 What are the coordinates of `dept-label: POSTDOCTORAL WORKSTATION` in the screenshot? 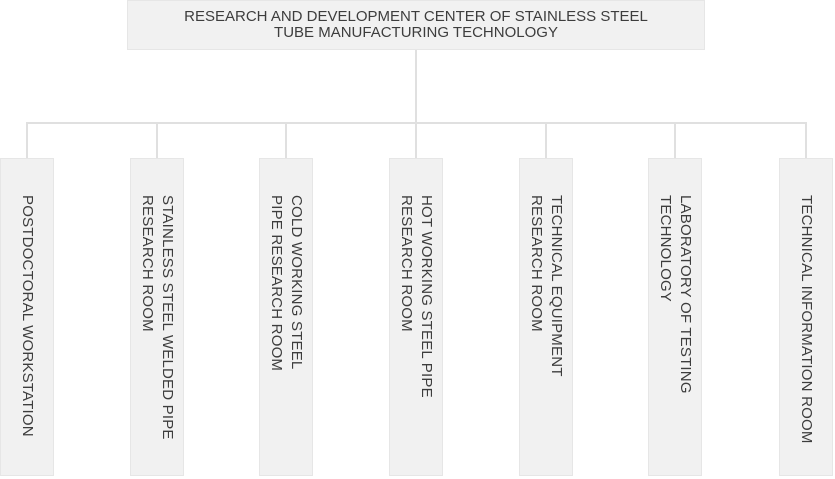 It's located at (27, 316).